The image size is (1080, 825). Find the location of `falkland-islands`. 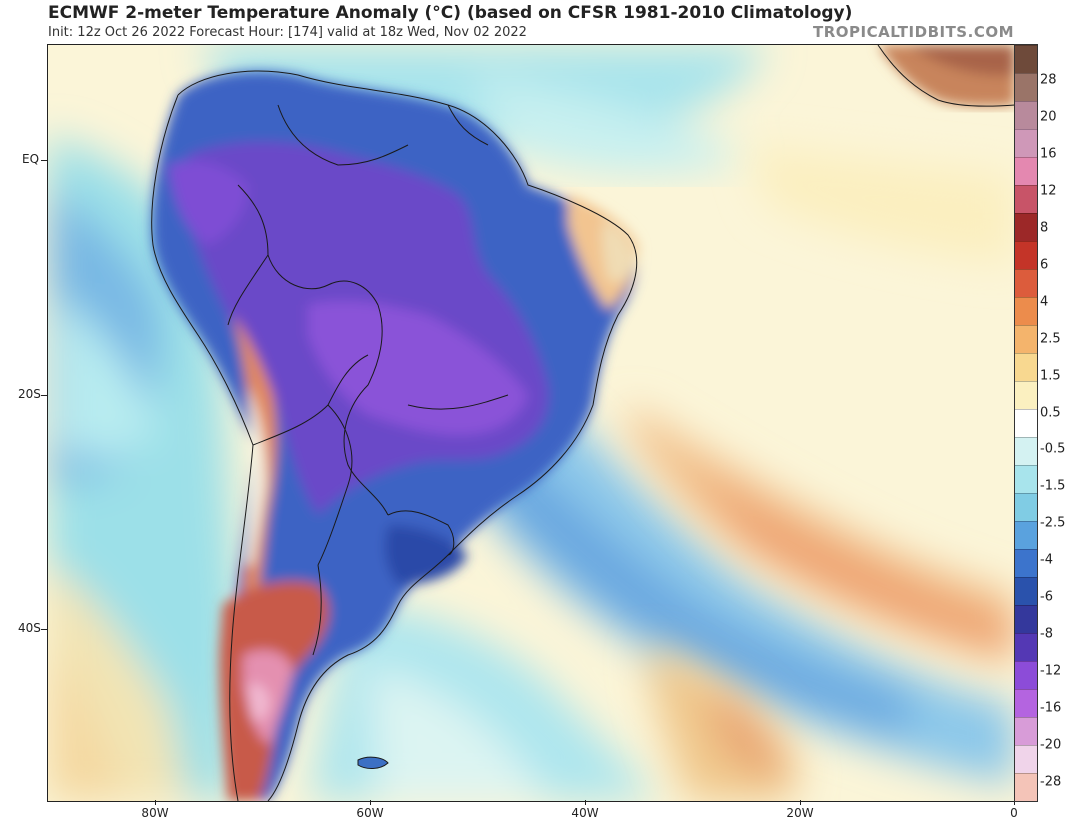

falkland-islands is located at coordinates (373, 762).